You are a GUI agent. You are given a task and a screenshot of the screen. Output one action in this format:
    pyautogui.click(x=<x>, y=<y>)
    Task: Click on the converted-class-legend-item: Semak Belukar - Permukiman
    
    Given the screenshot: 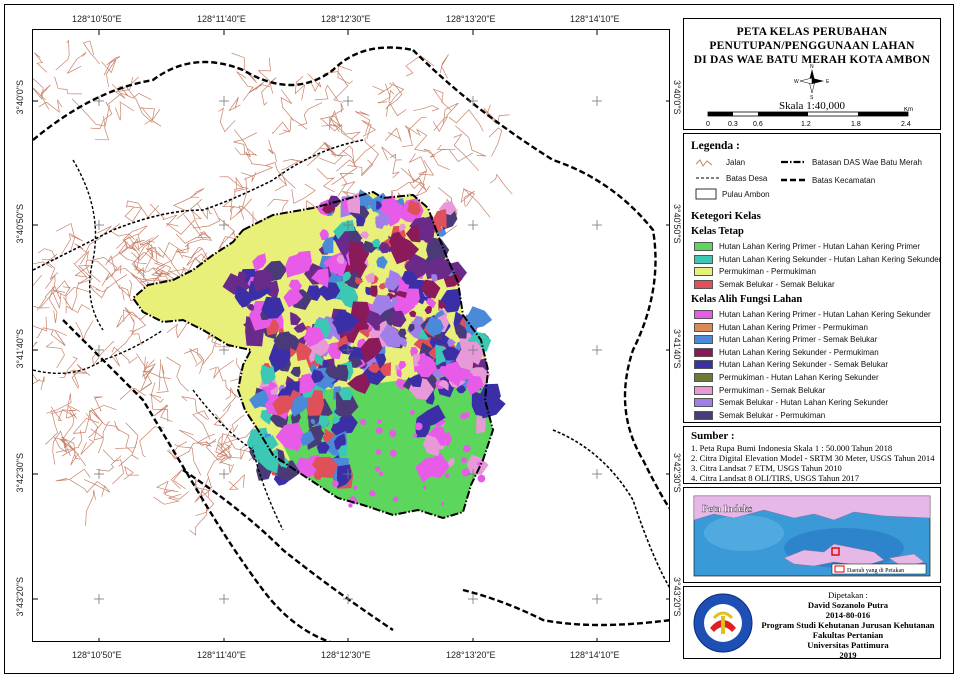 What is the action you would take?
    pyautogui.click(x=760, y=415)
    